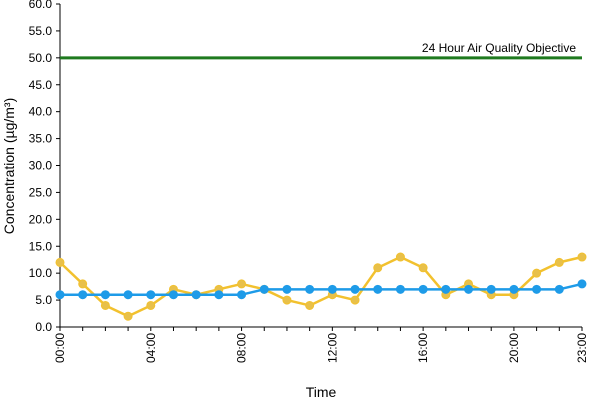 Image resolution: width=600 pixels, height=400 pixels. I want to click on x-tick-label: 12:00, so click(332, 348).